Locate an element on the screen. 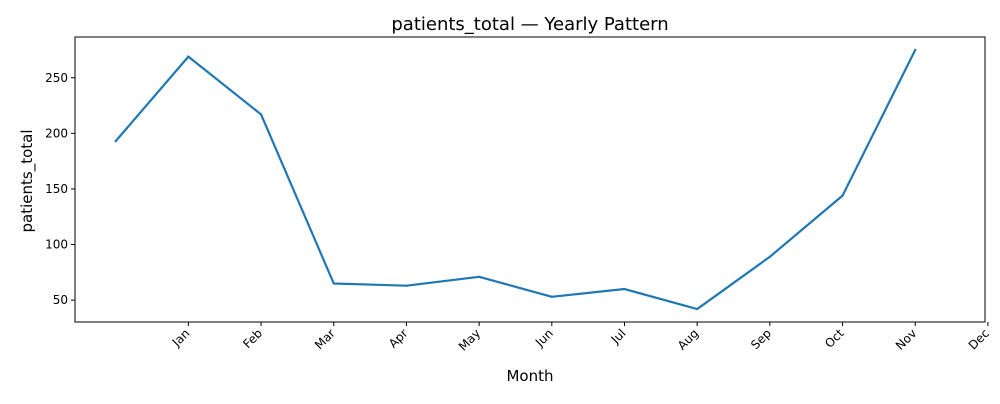 Image resolution: width=1000 pixels, height=404 pixels. x-axis-label: Month is located at coordinates (529, 376).